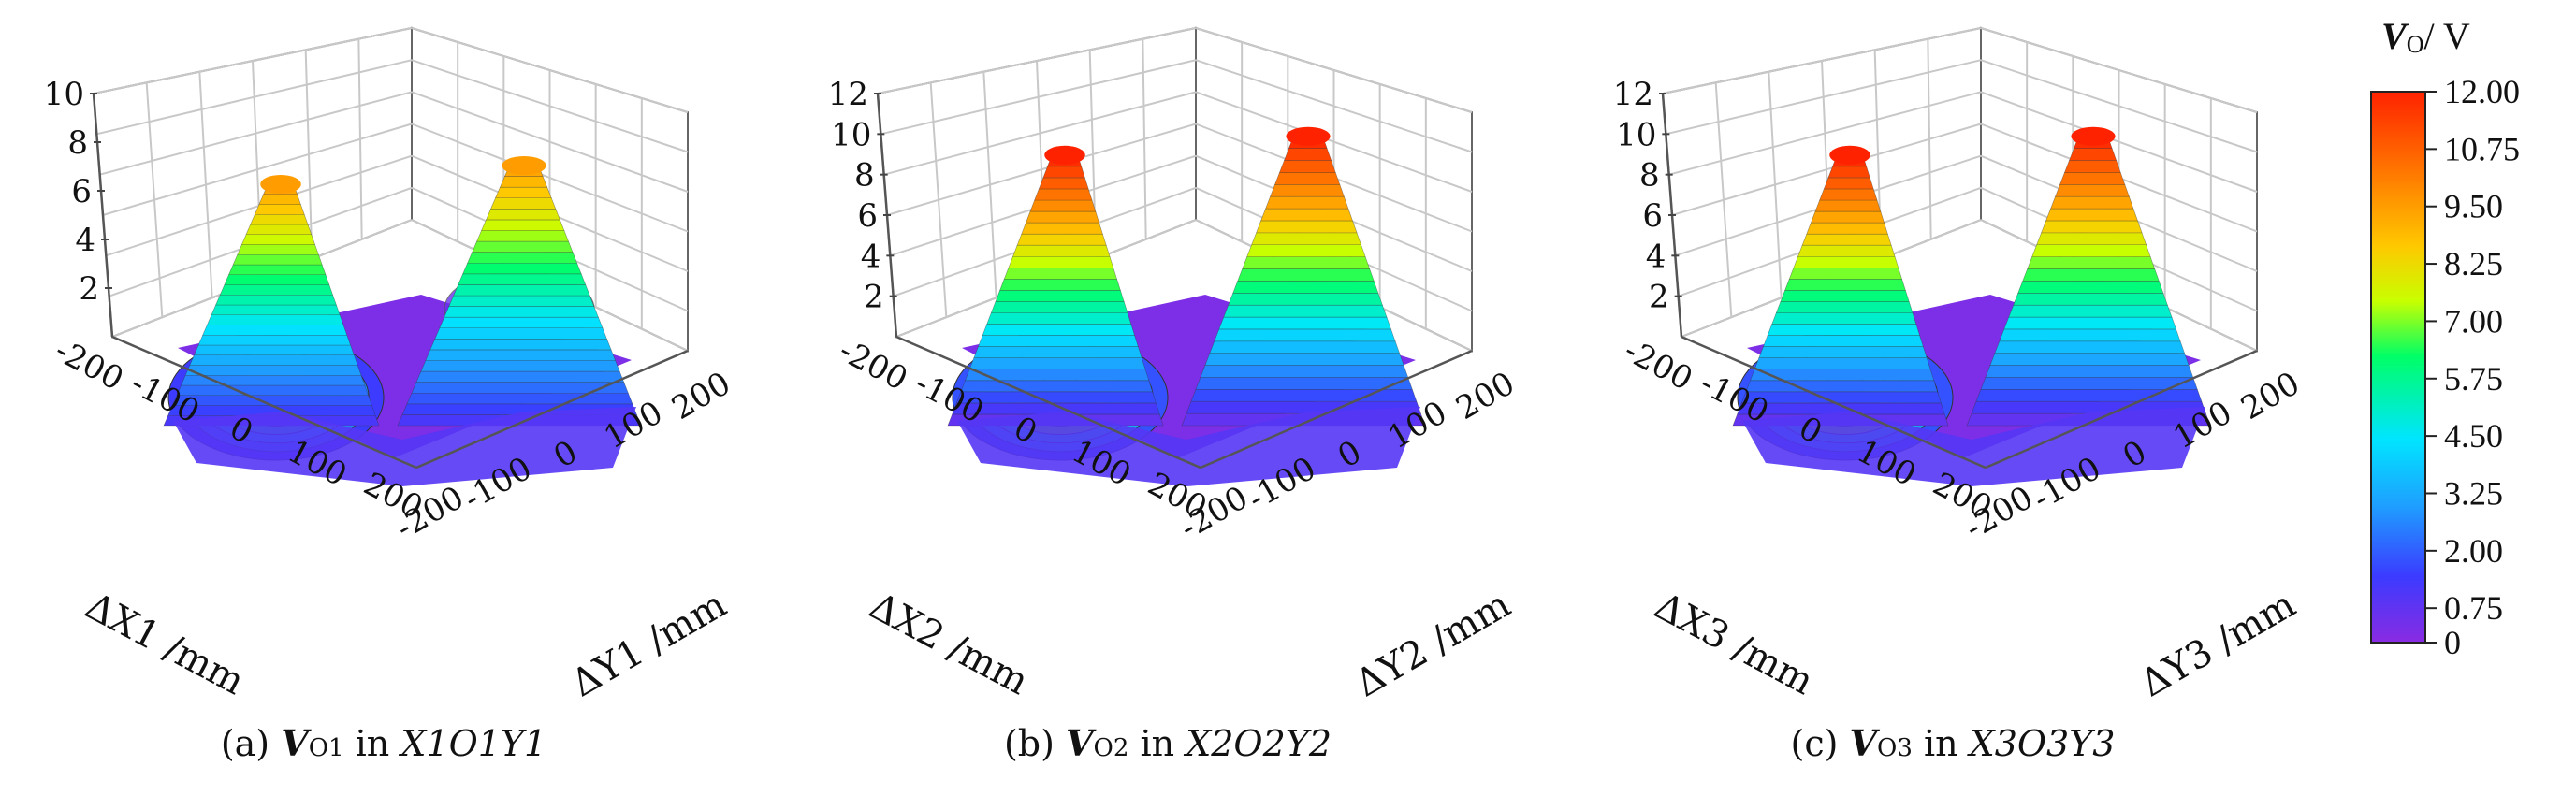  I want to click on panel-caption: (c) VO3 in X3O3Y3, so click(1953, 743).